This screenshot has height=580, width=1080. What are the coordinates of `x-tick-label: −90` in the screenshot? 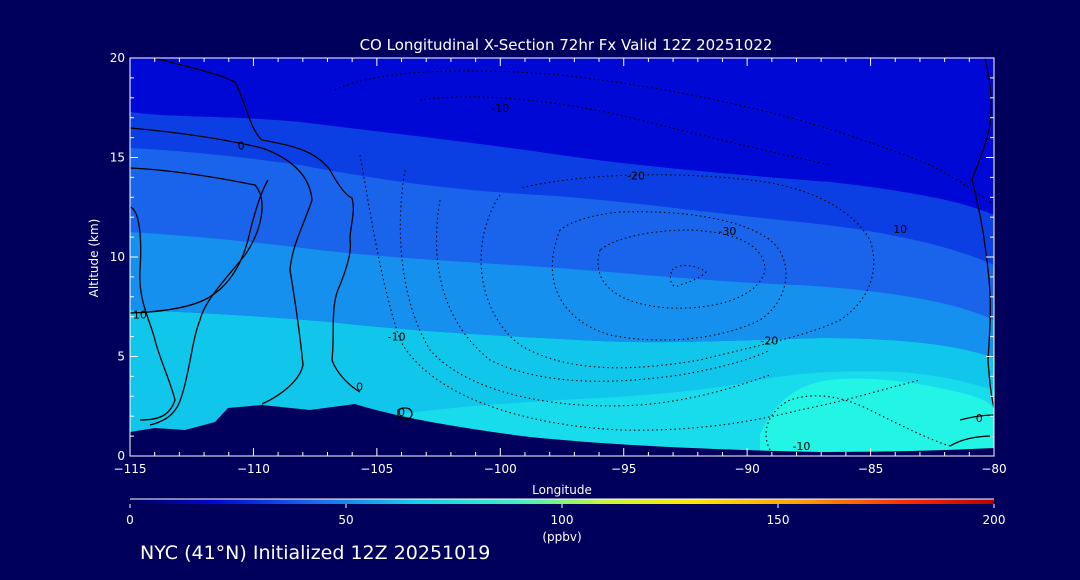 It's located at (746, 469).